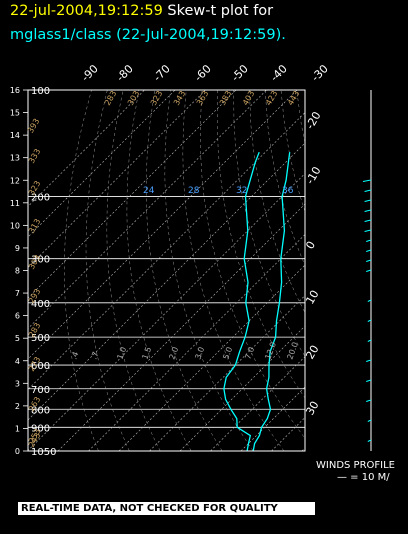 This screenshot has height=534, width=408. Describe the element at coordinates (271, 98) in the screenshot. I see `adiabat-top-label: 423` at that location.